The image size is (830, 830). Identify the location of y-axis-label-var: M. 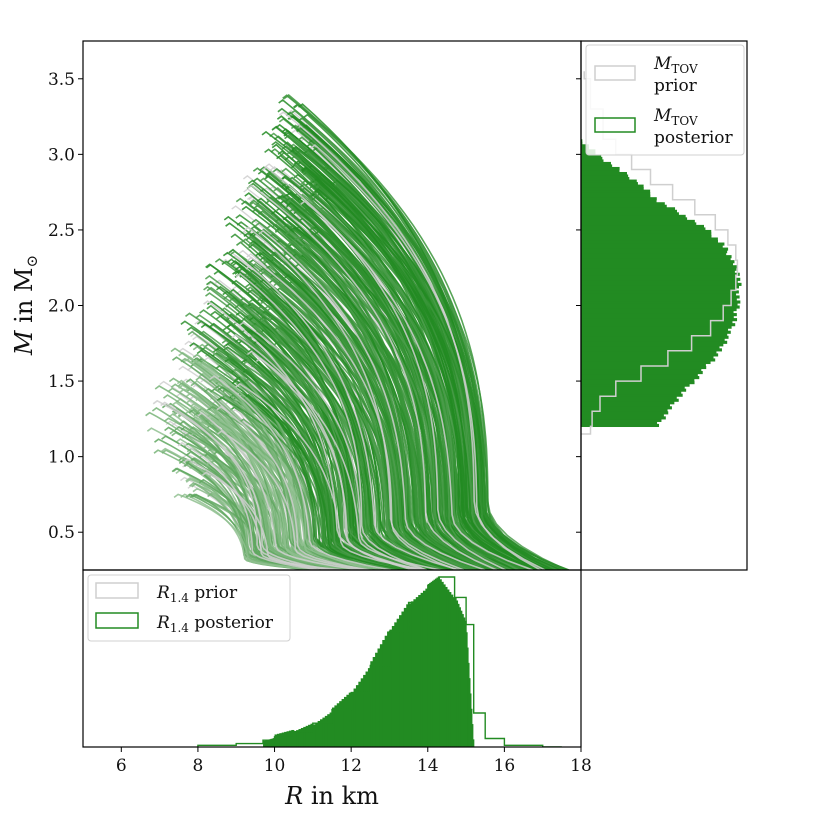
(24, 342).